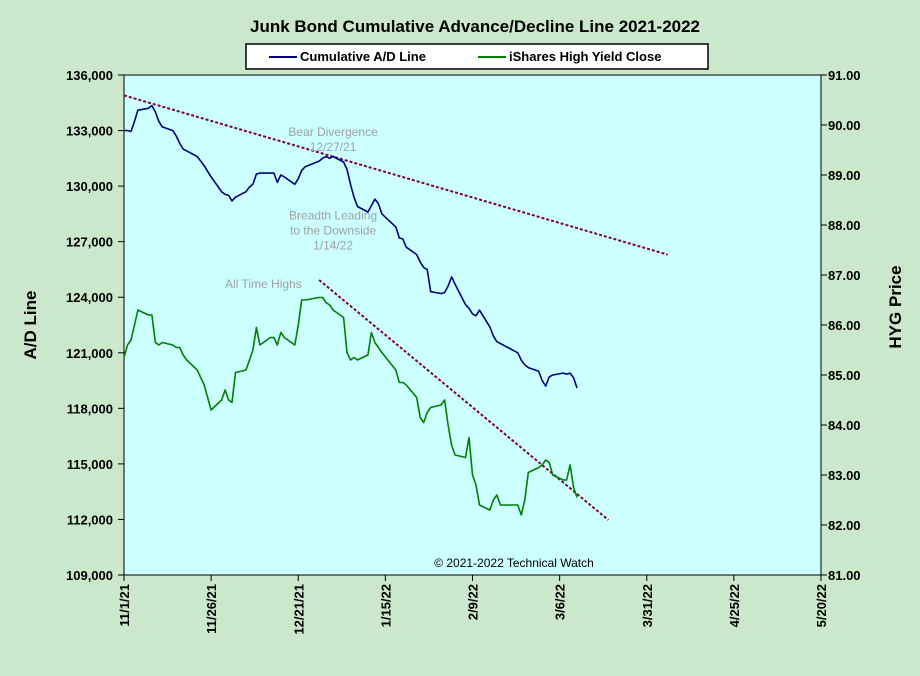  Describe the element at coordinates (333, 215) in the screenshot. I see `annotation-2-line-1: Breadth Leading` at that location.